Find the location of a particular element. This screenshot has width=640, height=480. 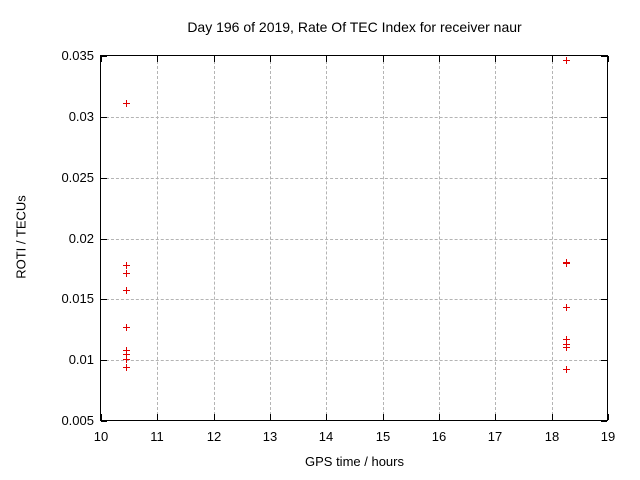

y-tick-label: 0.01 is located at coordinates (81, 359).